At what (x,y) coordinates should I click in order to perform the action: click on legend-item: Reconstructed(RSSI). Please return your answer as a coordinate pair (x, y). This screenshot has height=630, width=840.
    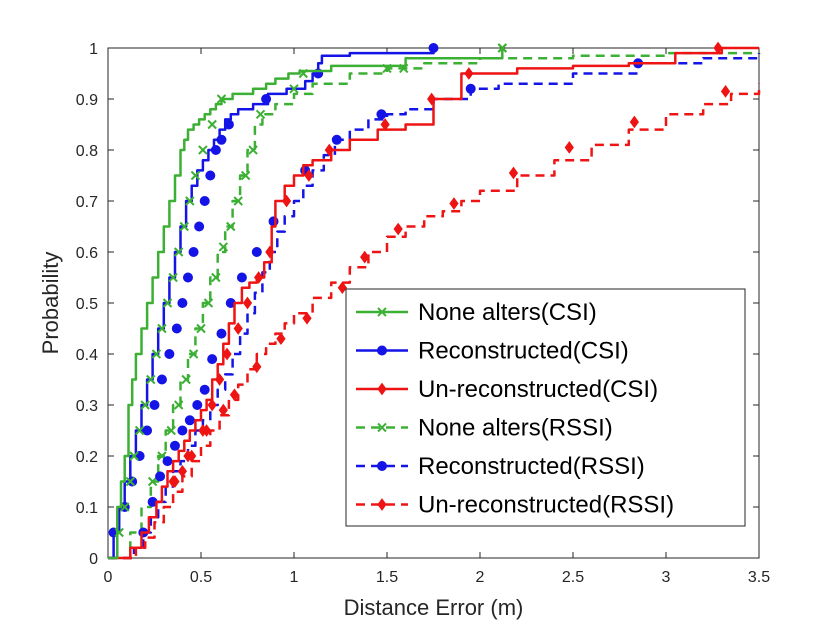
    Looking at the image, I should click on (500, 466).